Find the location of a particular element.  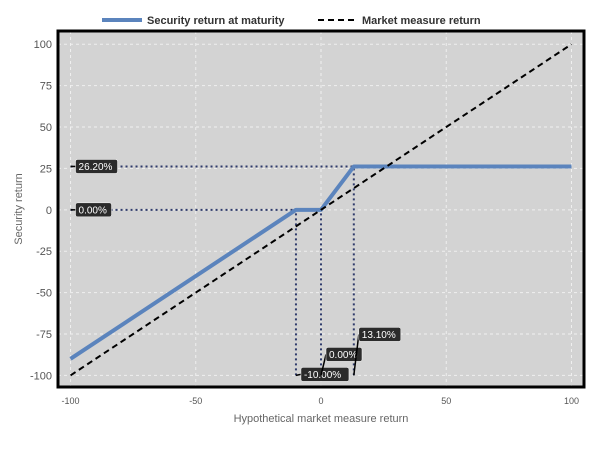

y-tick-label: 100 is located at coordinates (43, 45).